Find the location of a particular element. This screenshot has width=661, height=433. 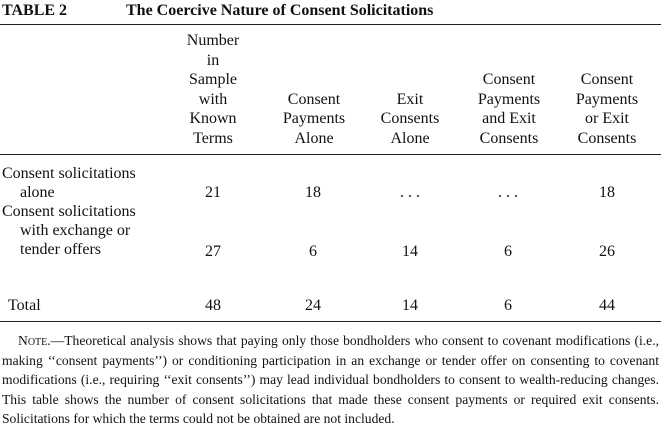

header-rule is located at coordinates (330, 154).